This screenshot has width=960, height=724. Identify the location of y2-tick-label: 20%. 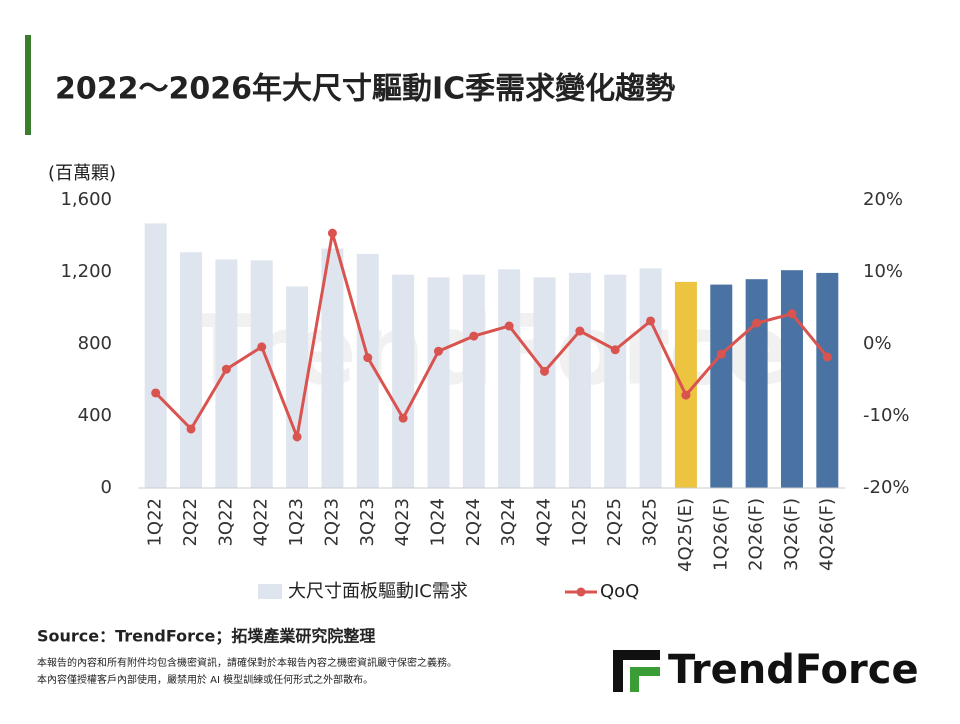
(883, 199).